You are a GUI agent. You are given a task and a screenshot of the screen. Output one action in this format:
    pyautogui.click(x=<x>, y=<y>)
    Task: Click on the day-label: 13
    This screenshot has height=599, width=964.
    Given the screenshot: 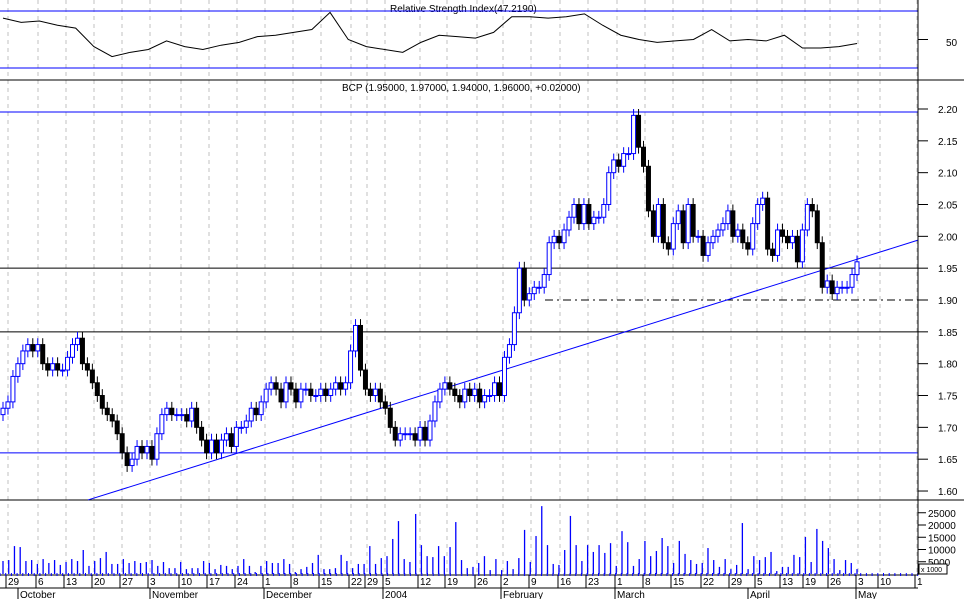 What is the action you would take?
    pyautogui.click(x=788, y=582)
    